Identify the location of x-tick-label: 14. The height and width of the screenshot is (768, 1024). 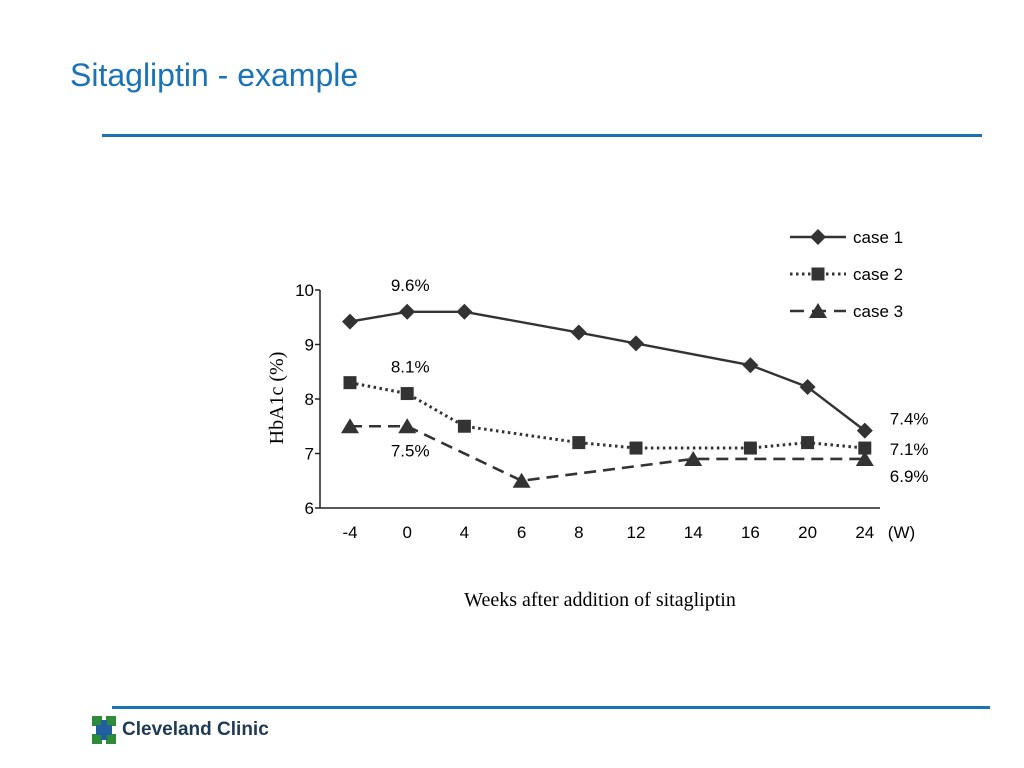
(693, 532).